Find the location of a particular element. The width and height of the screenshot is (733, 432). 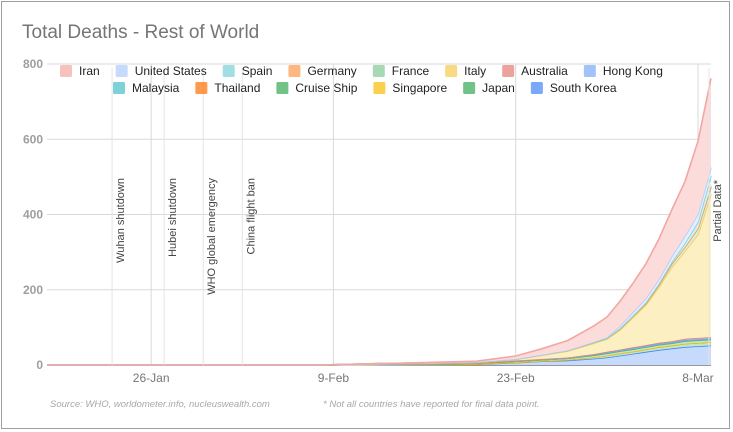

legend-item: Malaysia is located at coordinates (146, 88).